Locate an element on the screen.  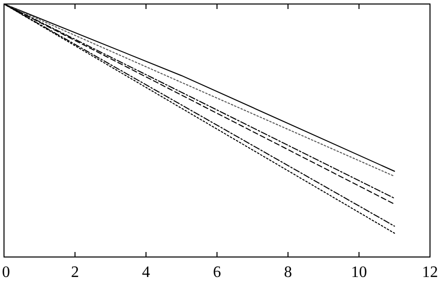
x-tick-label: 6 is located at coordinates (217, 272).